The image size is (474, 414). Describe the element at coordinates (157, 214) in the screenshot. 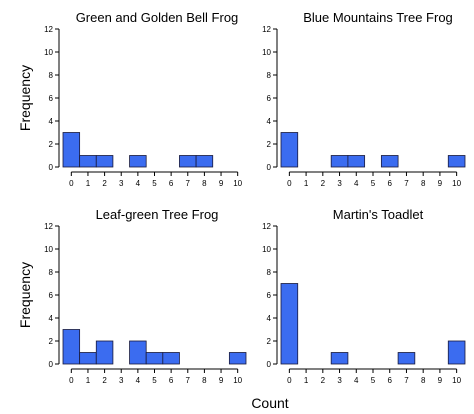

I see `chart-title: Leaf-green Tree Frog` at that location.